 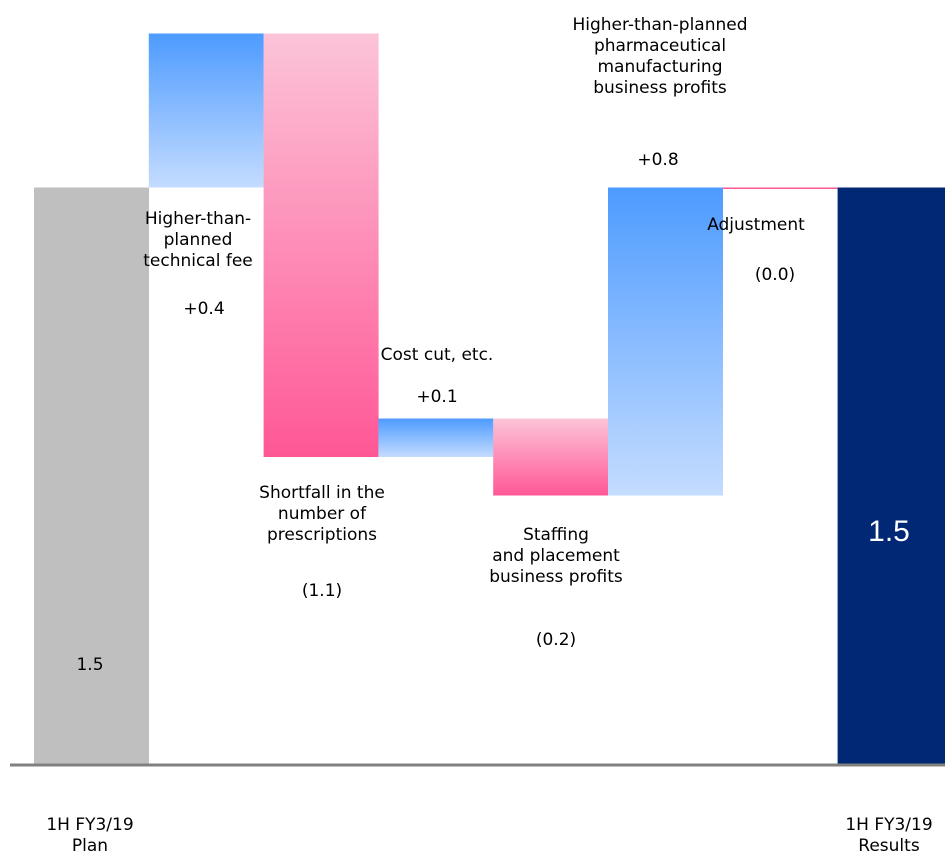 What do you see at coordinates (780, 188) in the screenshot?
I see `bar-adjustment` at bounding box center [780, 188].